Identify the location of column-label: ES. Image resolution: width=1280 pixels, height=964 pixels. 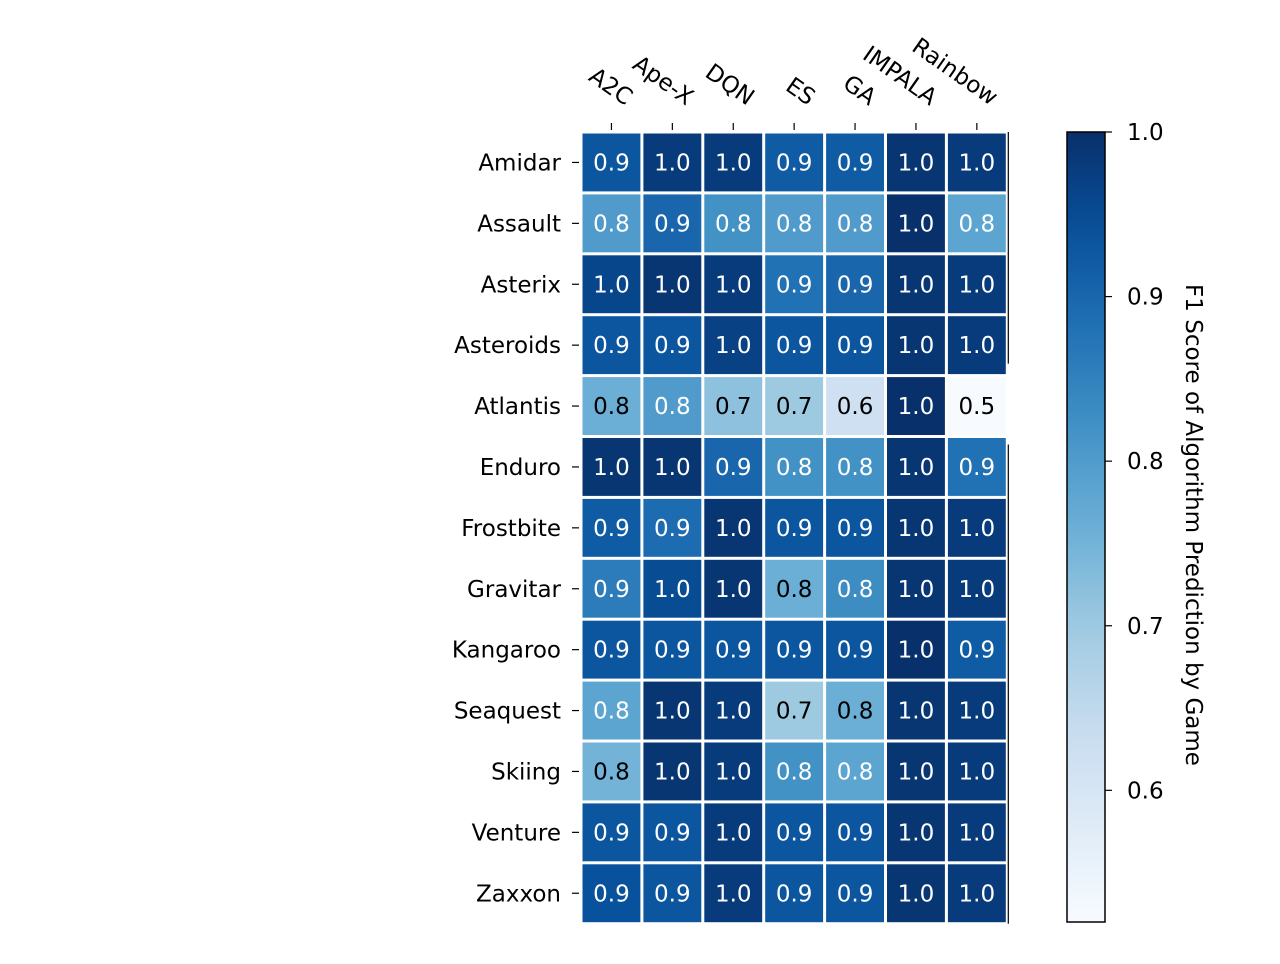
(800, 92).